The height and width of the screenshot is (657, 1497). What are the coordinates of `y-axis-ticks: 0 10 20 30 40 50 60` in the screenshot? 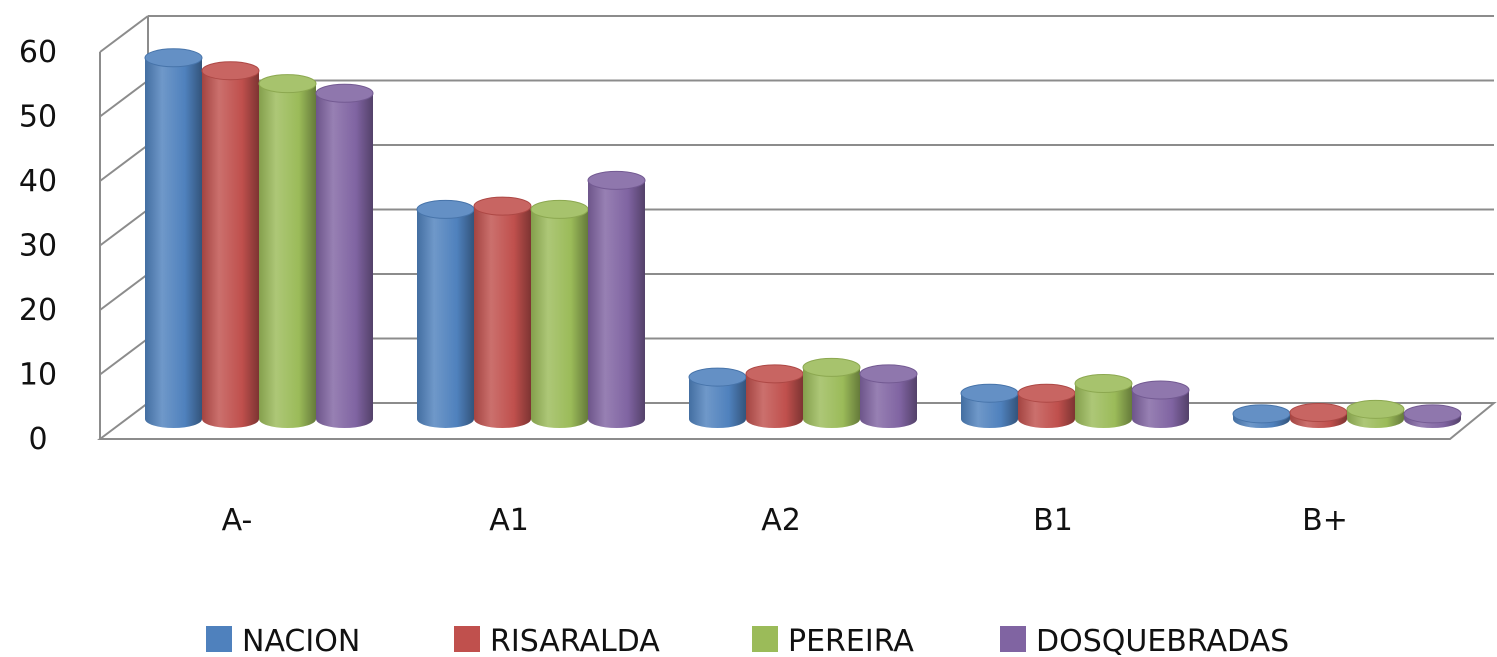 It's located at (38, 246).